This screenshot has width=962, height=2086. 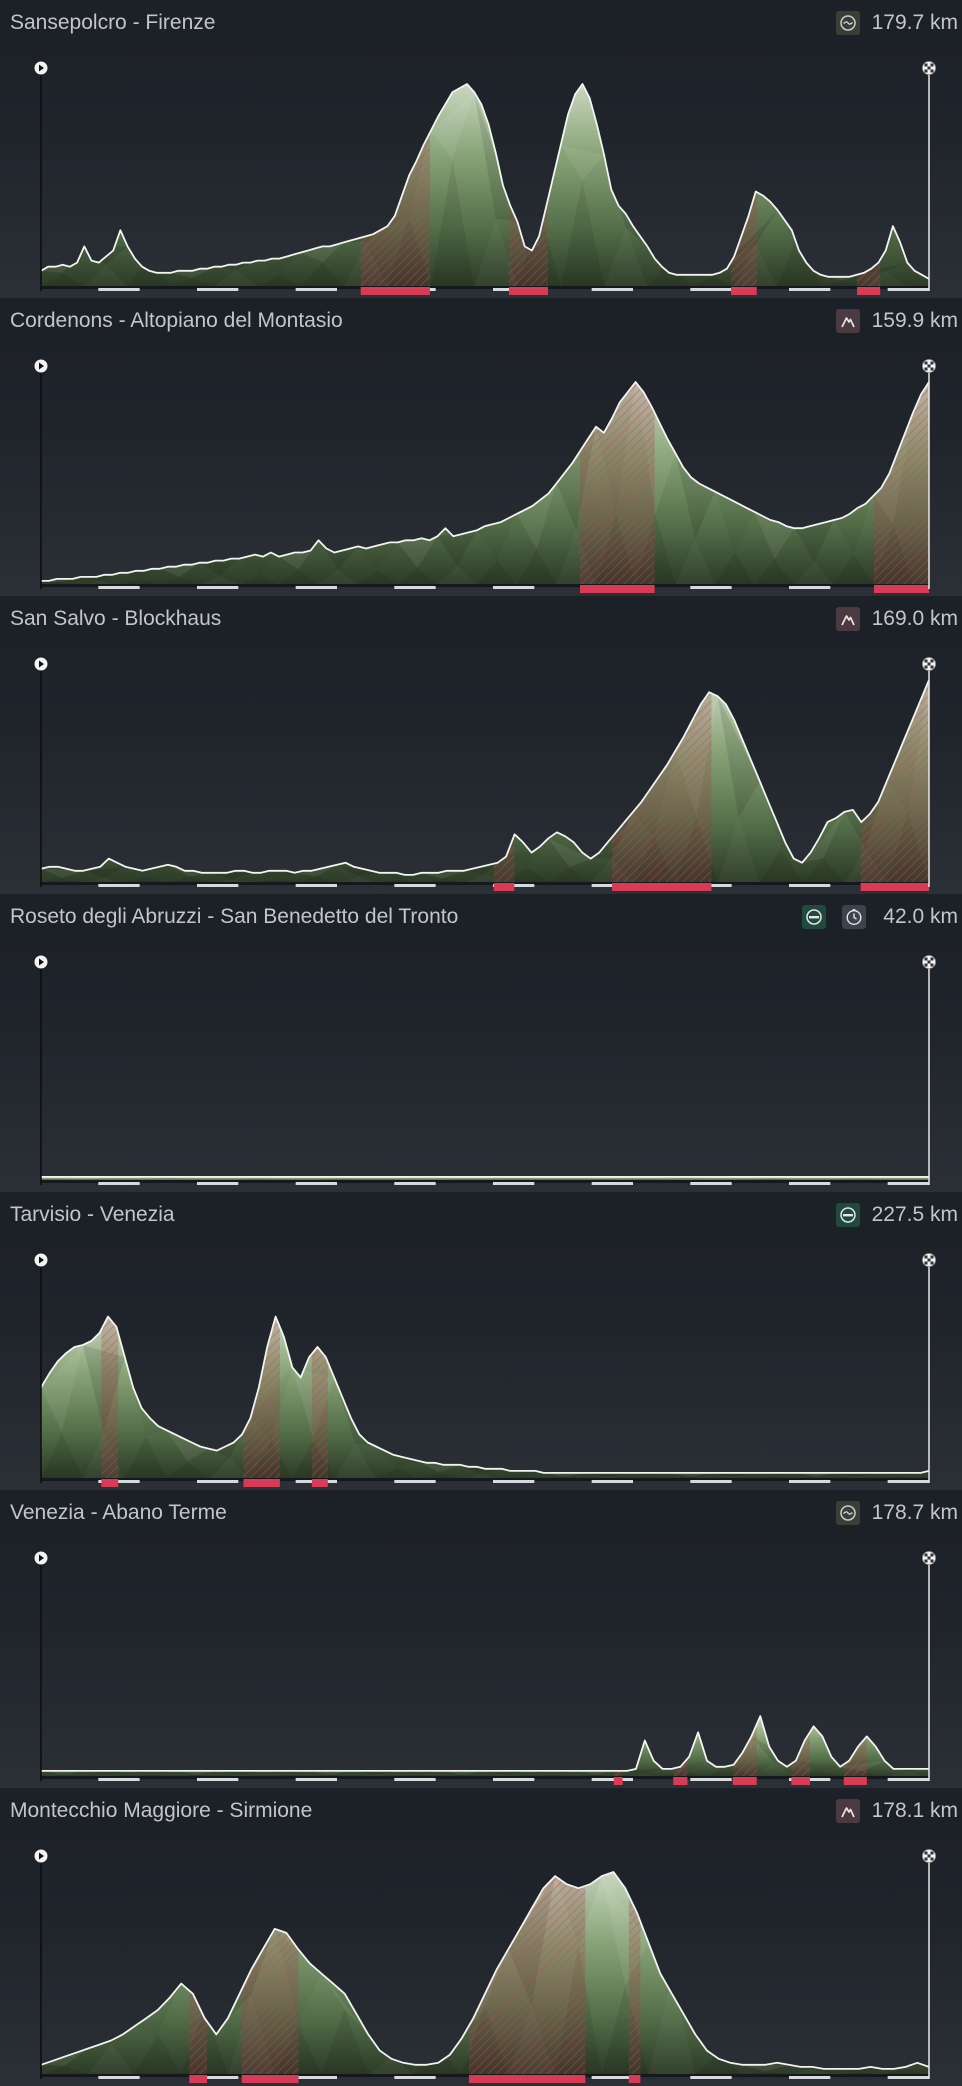 I want to click on stage-title: Venezia - Abano Terme, so click(x=118, y=1512).